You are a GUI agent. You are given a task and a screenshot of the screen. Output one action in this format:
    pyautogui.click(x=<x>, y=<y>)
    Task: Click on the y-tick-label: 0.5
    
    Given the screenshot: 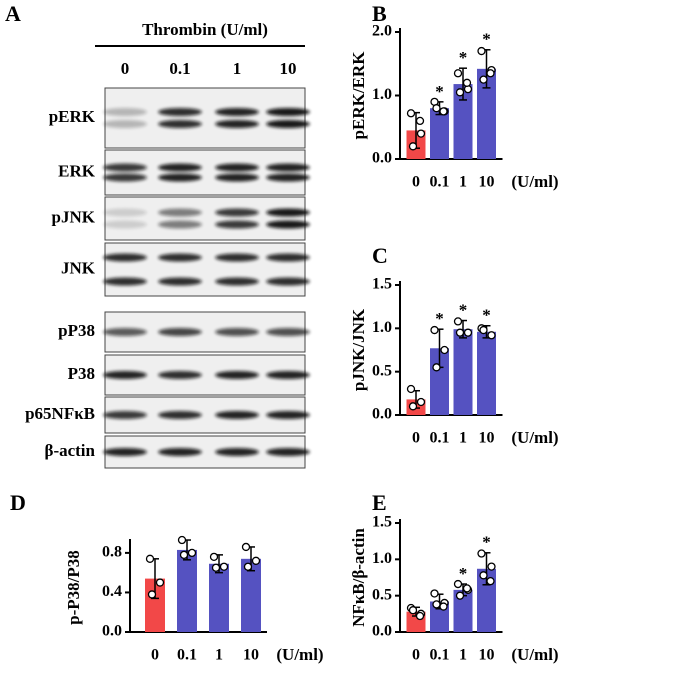 What is the action you would take?
    pyautogui.click(x=382, y=370)
    